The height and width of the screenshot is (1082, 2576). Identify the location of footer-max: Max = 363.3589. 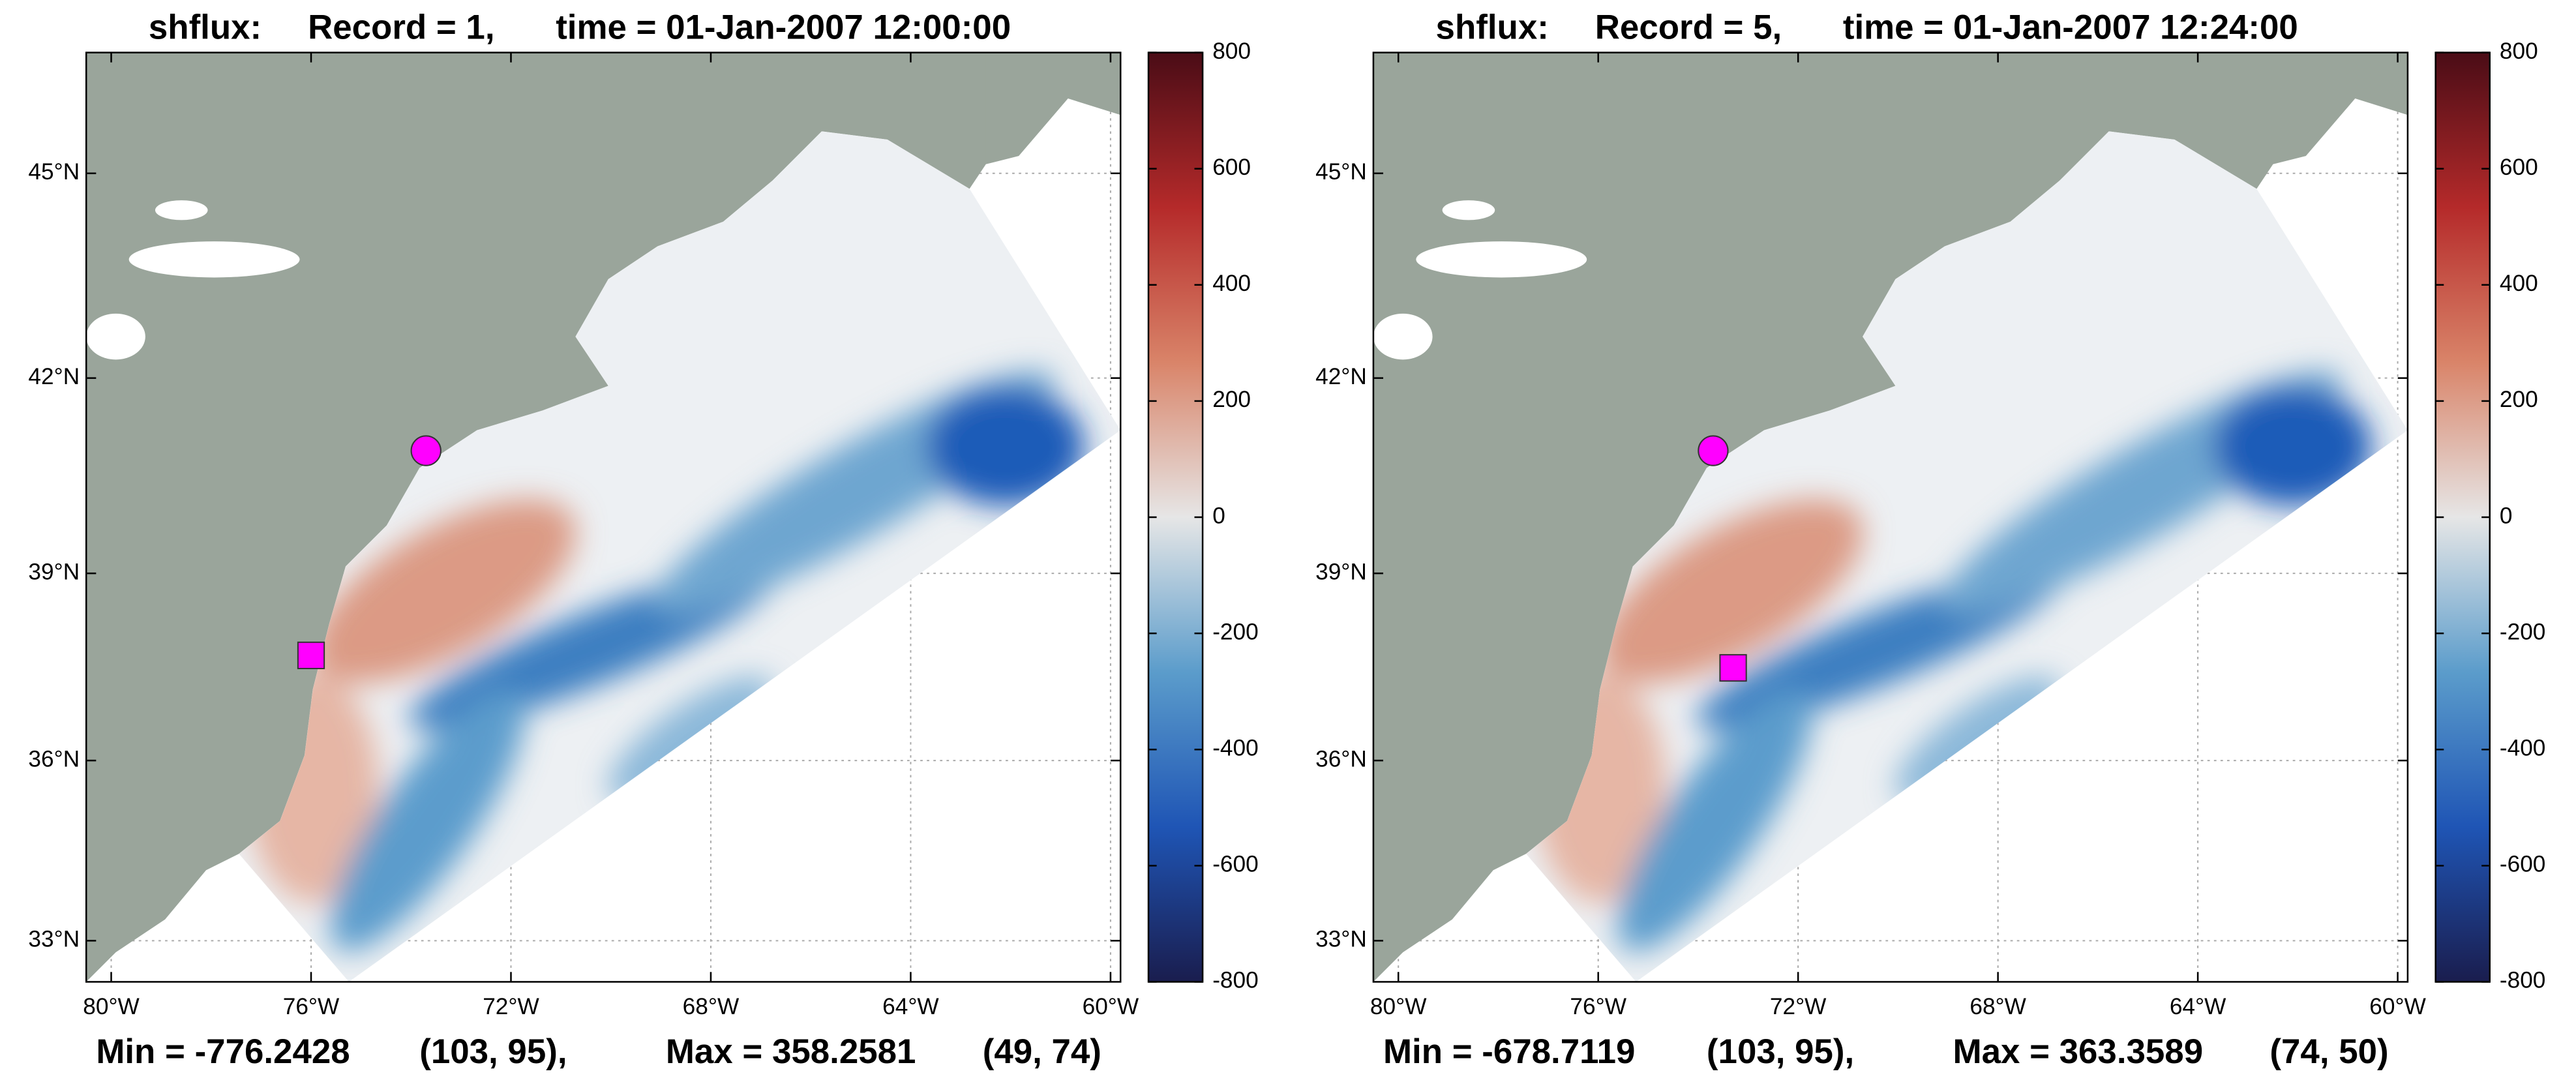
(2078, 1051).